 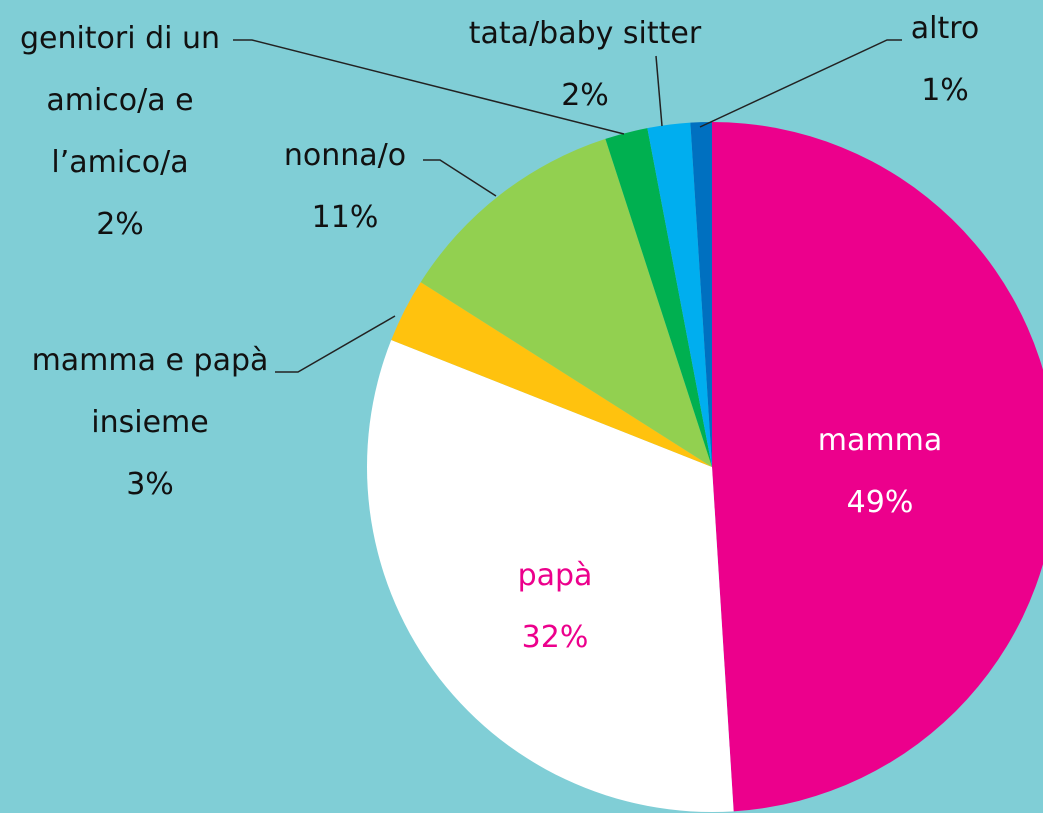 What do you see at coordinates (345, 187) in the screenshot?
I see `slice-label: nonna/o 11%` at bounding box center [345, 187].